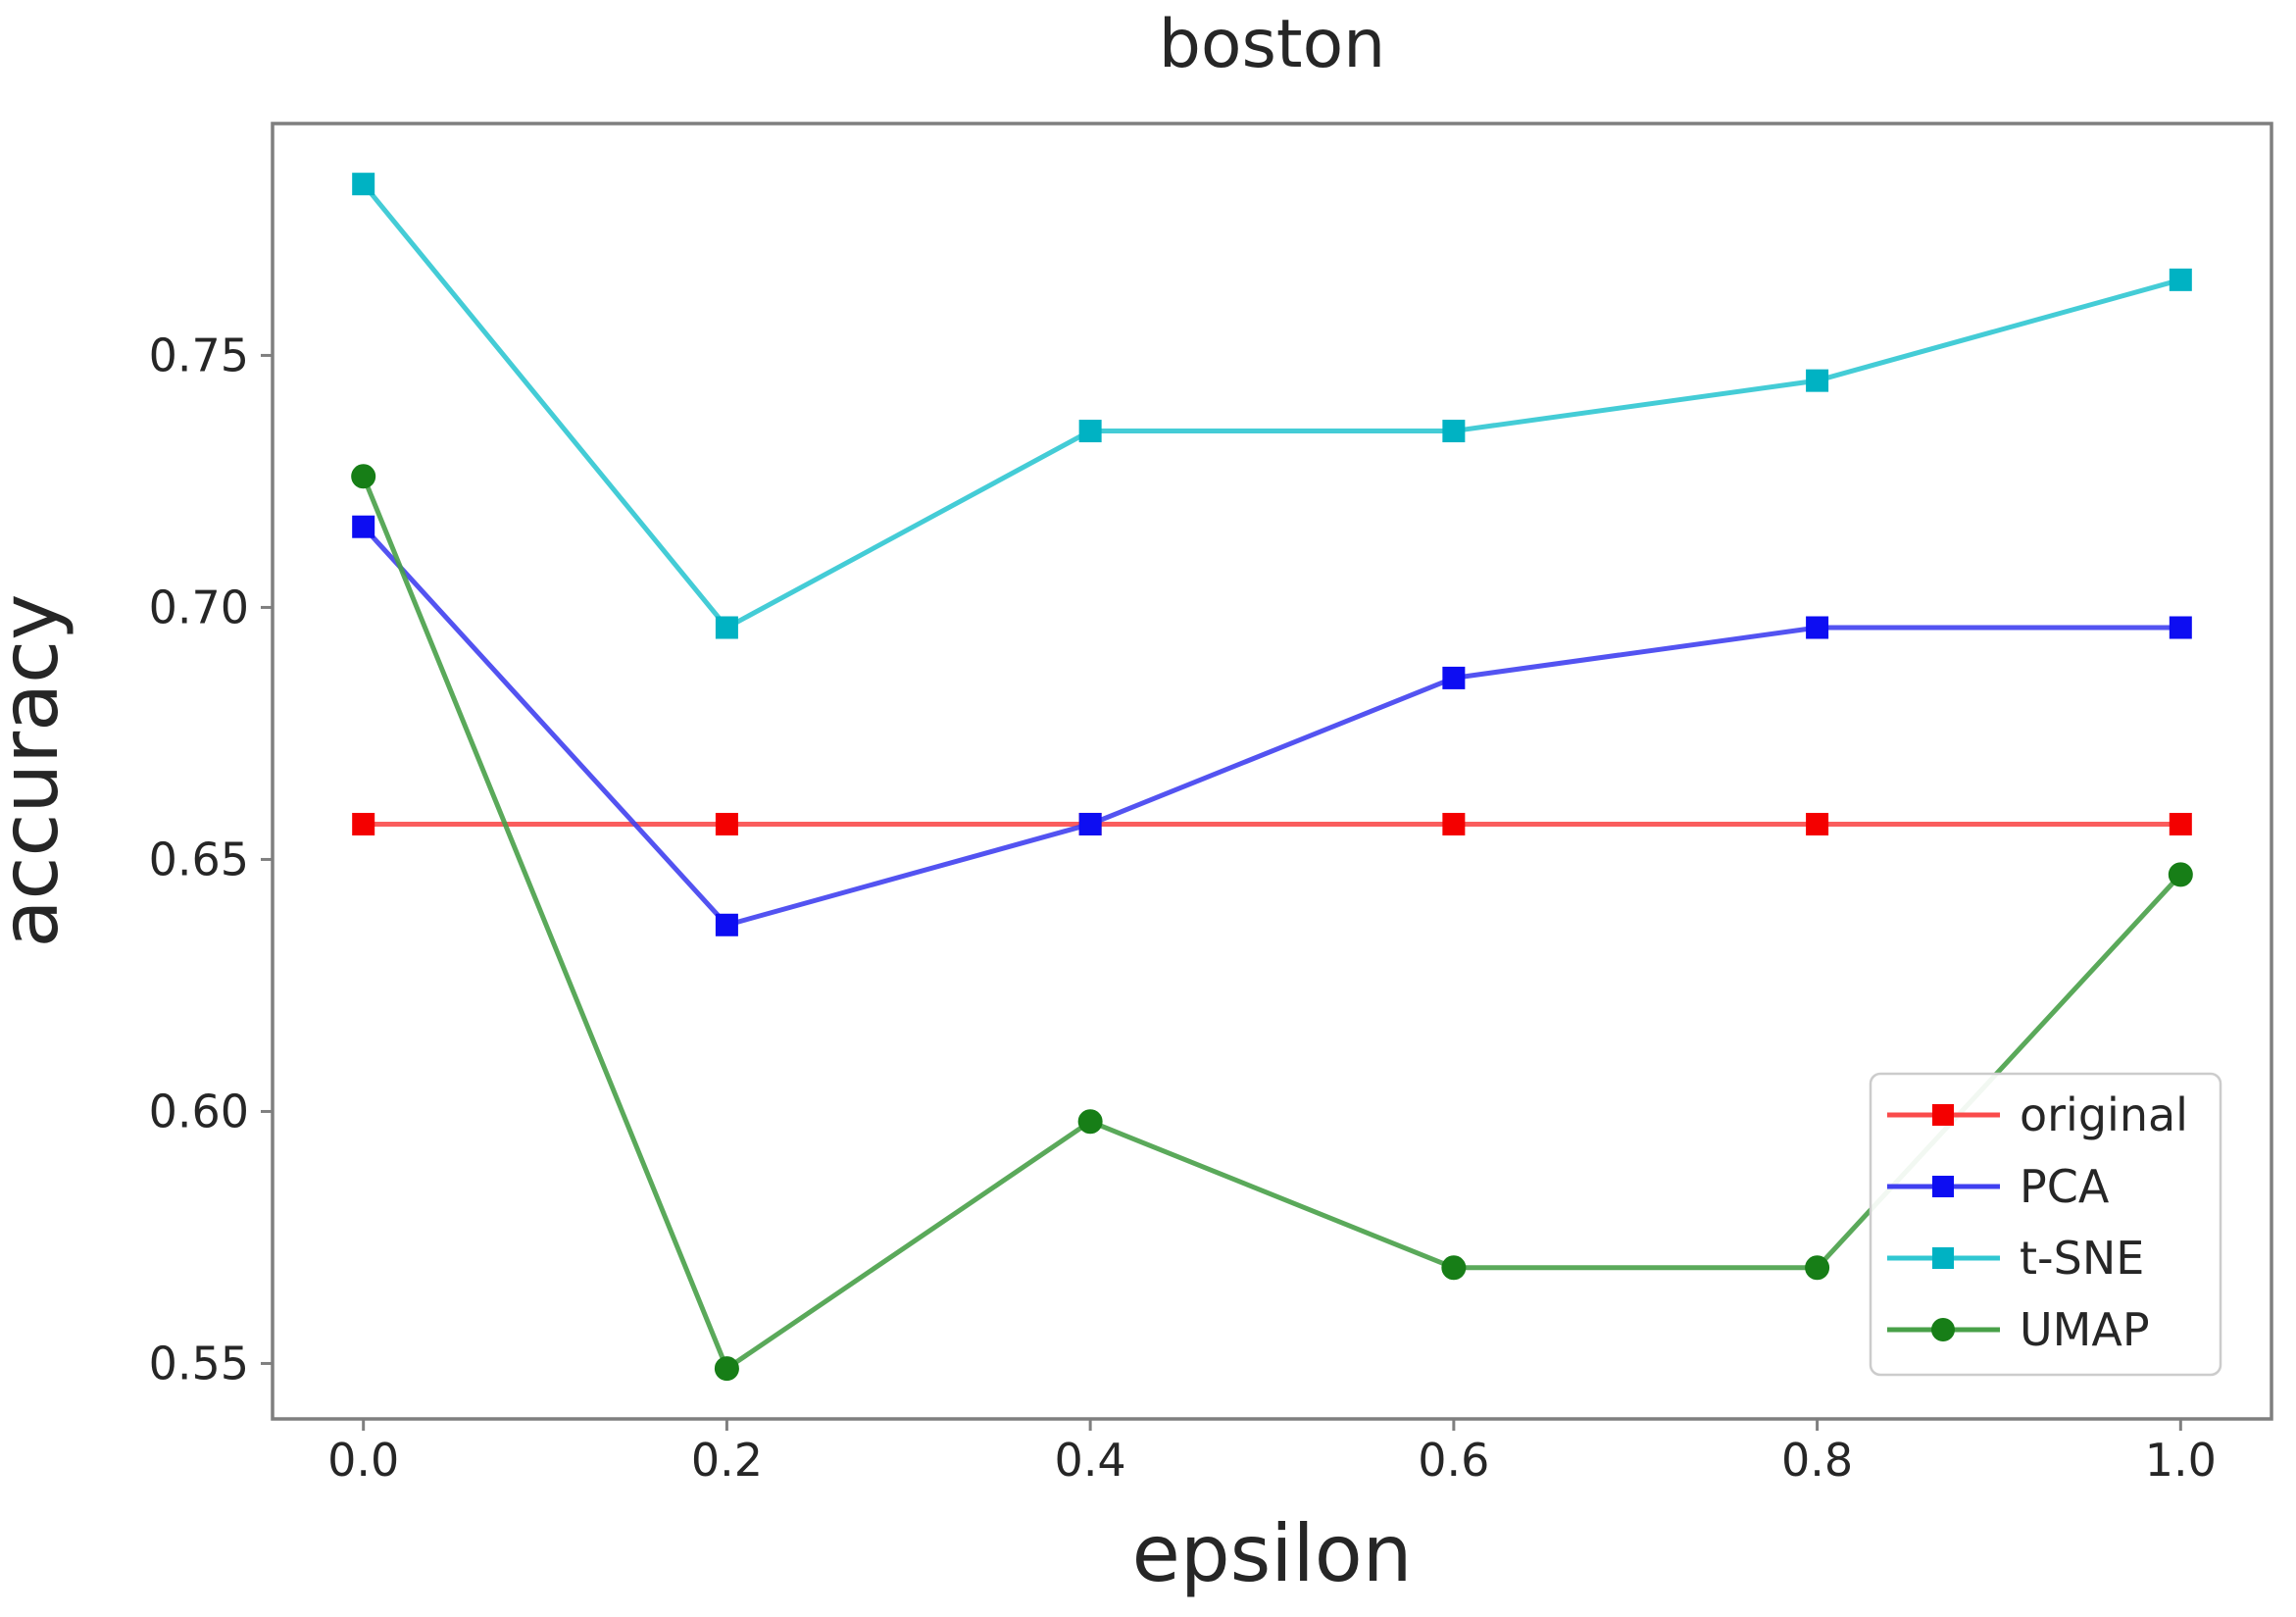  What do you see at coordinates (1817, 1460) in the screenshot?
I see `x-tick-label: 0.8` at bounding box center [1817, 1460].